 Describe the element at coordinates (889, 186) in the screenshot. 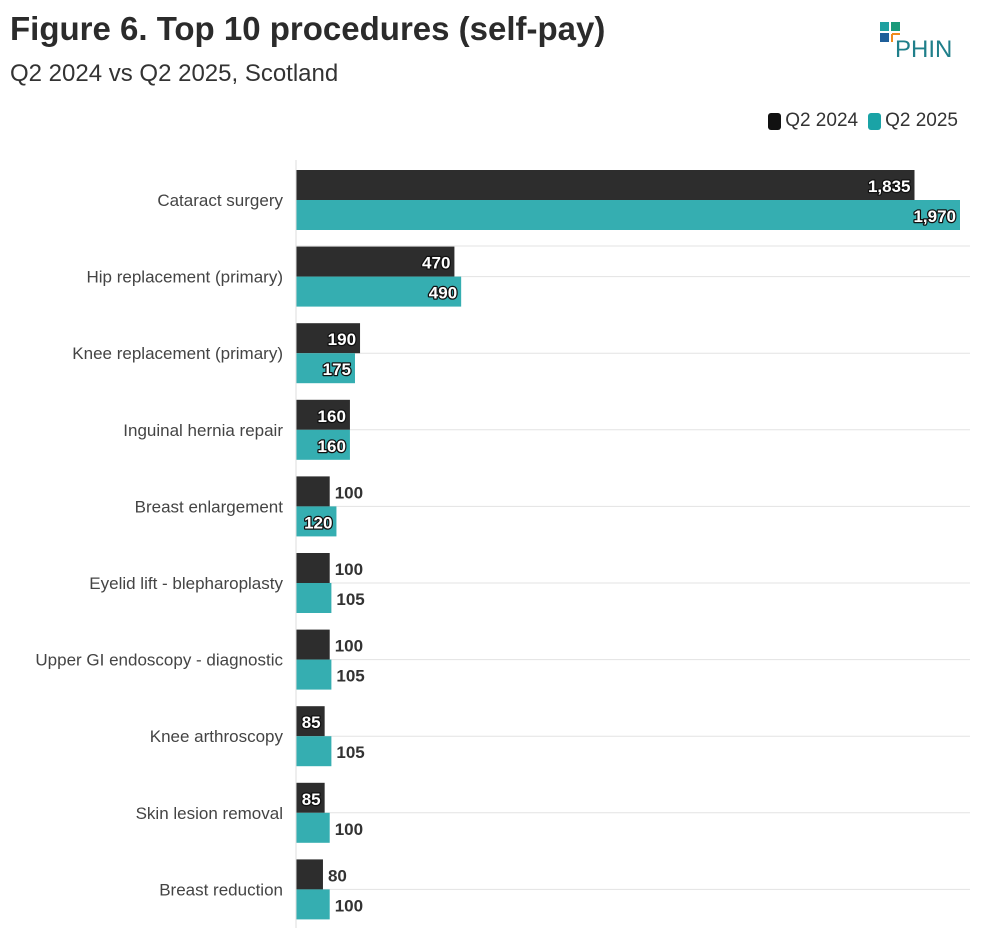

I see `data-label: 1,835` at that location.